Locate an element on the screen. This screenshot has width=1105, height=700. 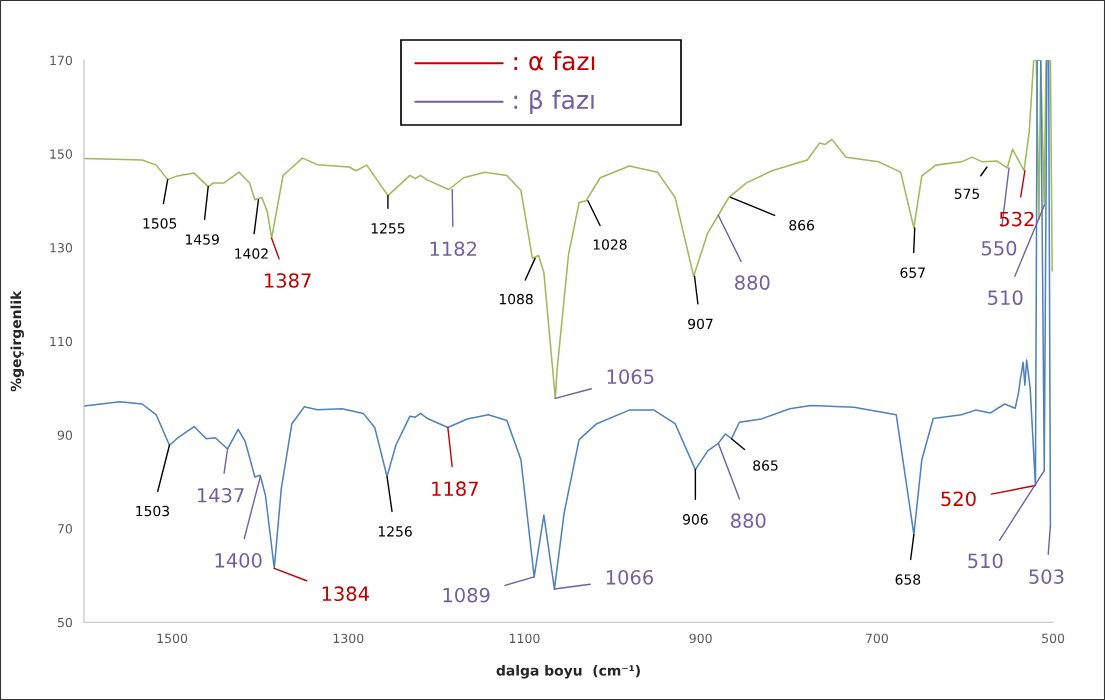
annotation: 1384 is located at coordinates (345, 594).